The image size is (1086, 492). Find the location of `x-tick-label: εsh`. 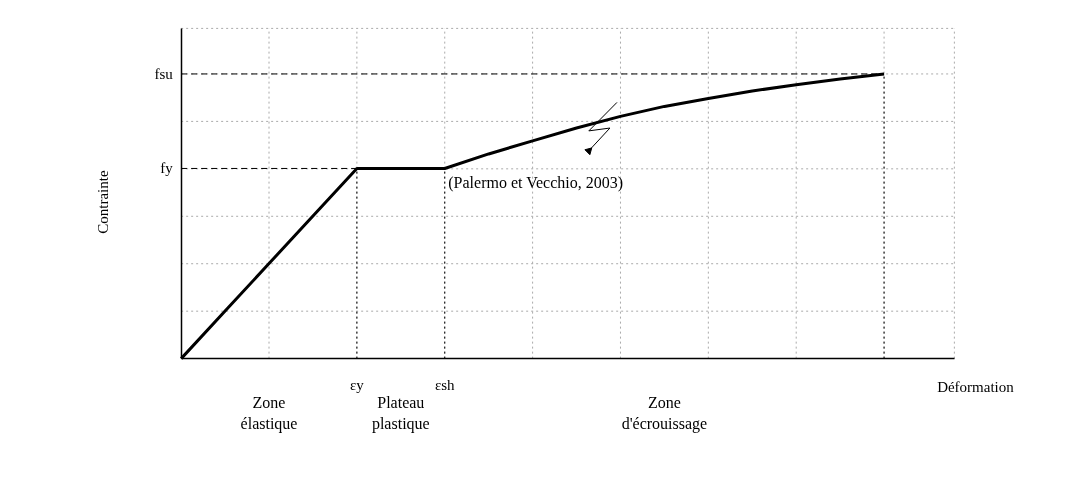

x-tick-label: εsh is located at coordinates (445, 384).